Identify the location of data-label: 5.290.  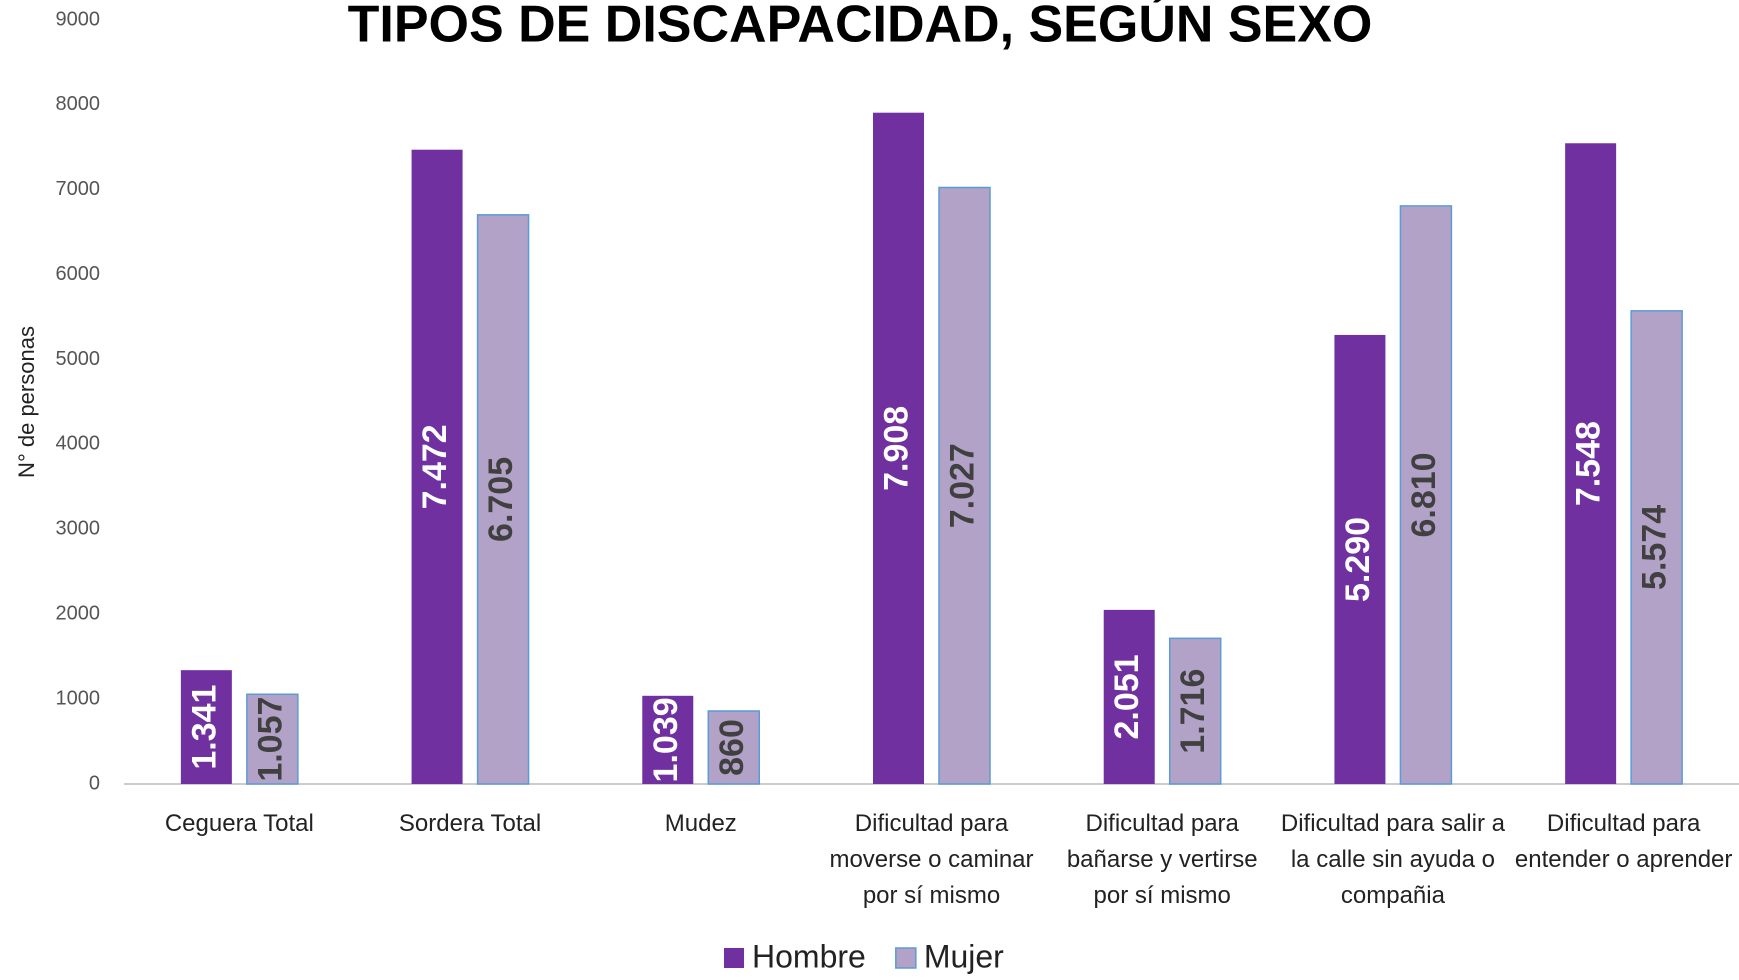
(1358, 559).